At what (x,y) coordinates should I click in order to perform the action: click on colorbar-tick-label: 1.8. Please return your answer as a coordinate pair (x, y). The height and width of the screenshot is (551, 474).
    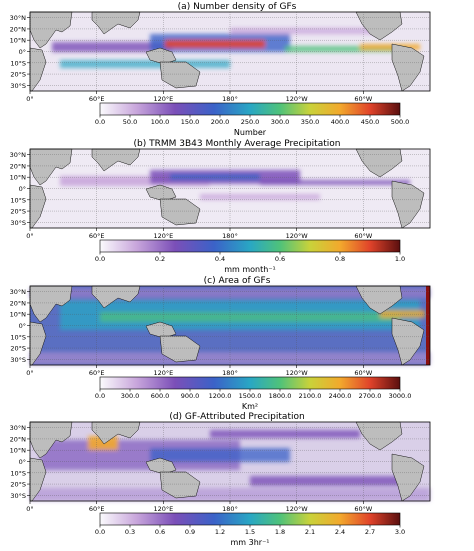
    Looking at the image, I should click on (280, 532).